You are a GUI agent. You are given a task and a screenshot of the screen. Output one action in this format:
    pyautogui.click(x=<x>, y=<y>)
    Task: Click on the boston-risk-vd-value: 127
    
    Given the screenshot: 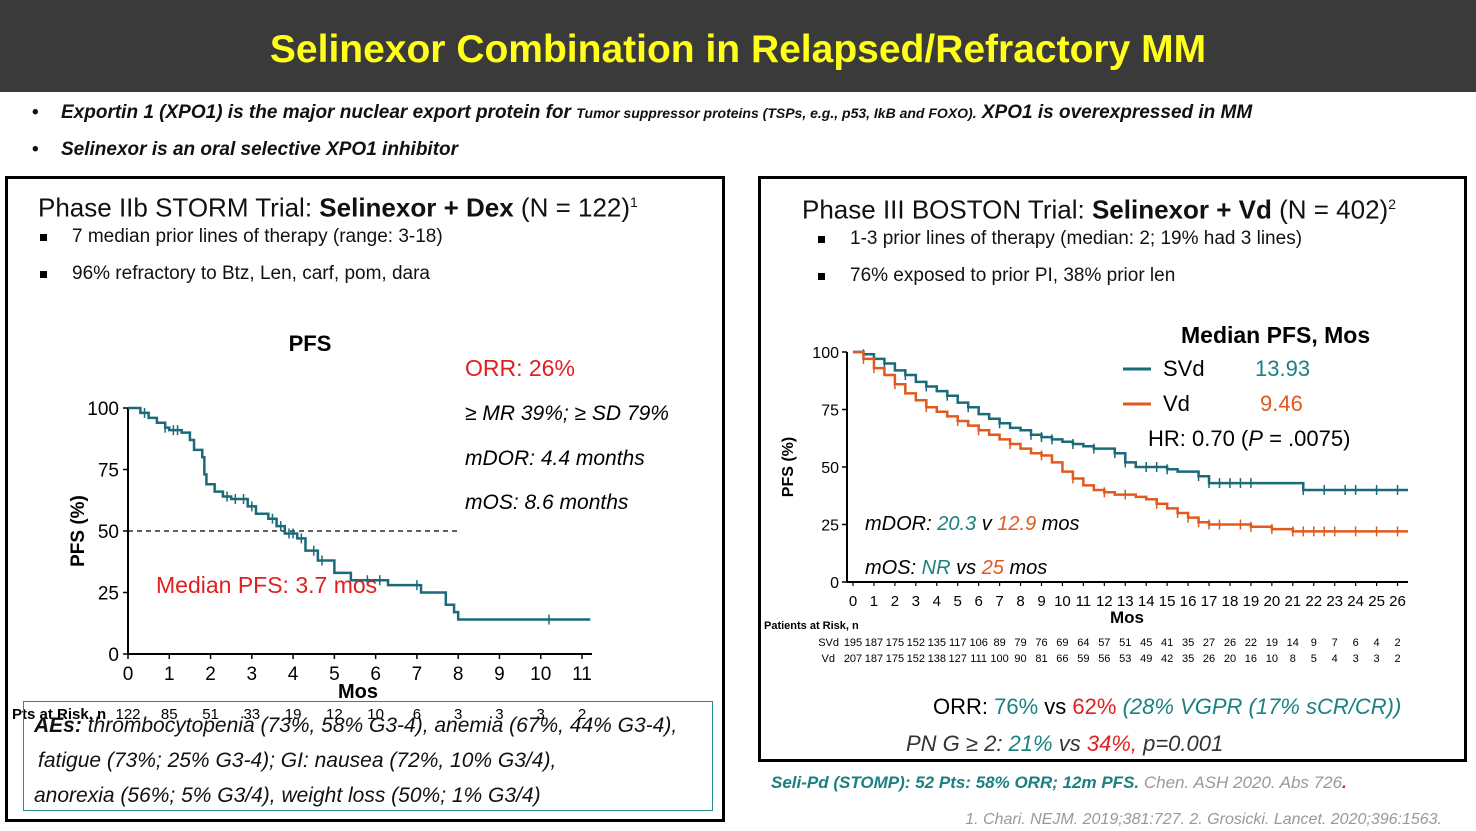 What is the action you would take?
    pyautogui.click(x=958, y=659)
    